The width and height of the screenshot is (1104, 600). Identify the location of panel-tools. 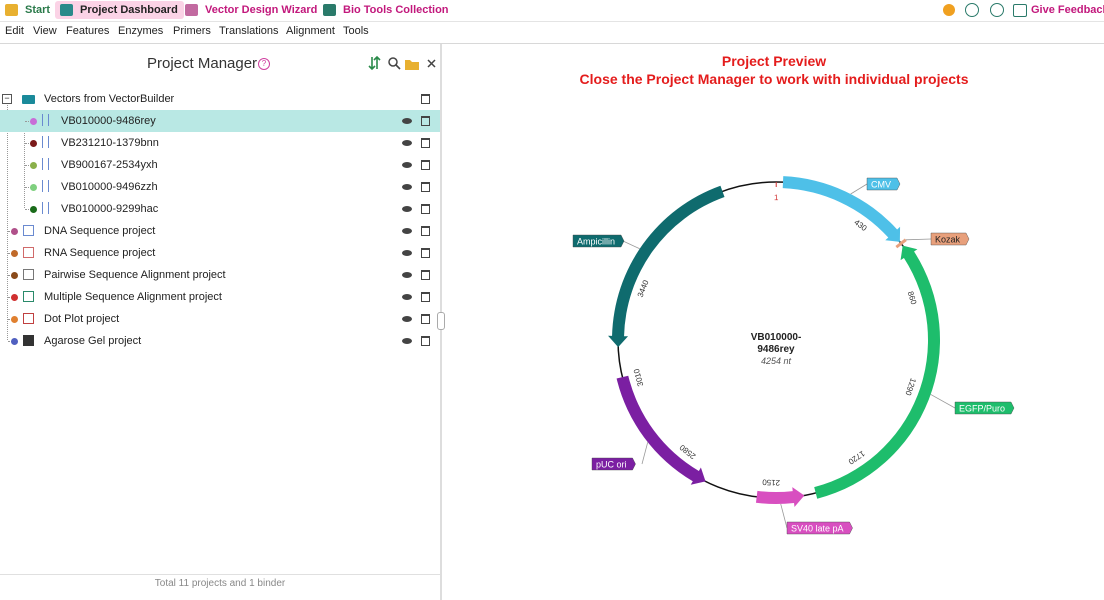
(402, 63).